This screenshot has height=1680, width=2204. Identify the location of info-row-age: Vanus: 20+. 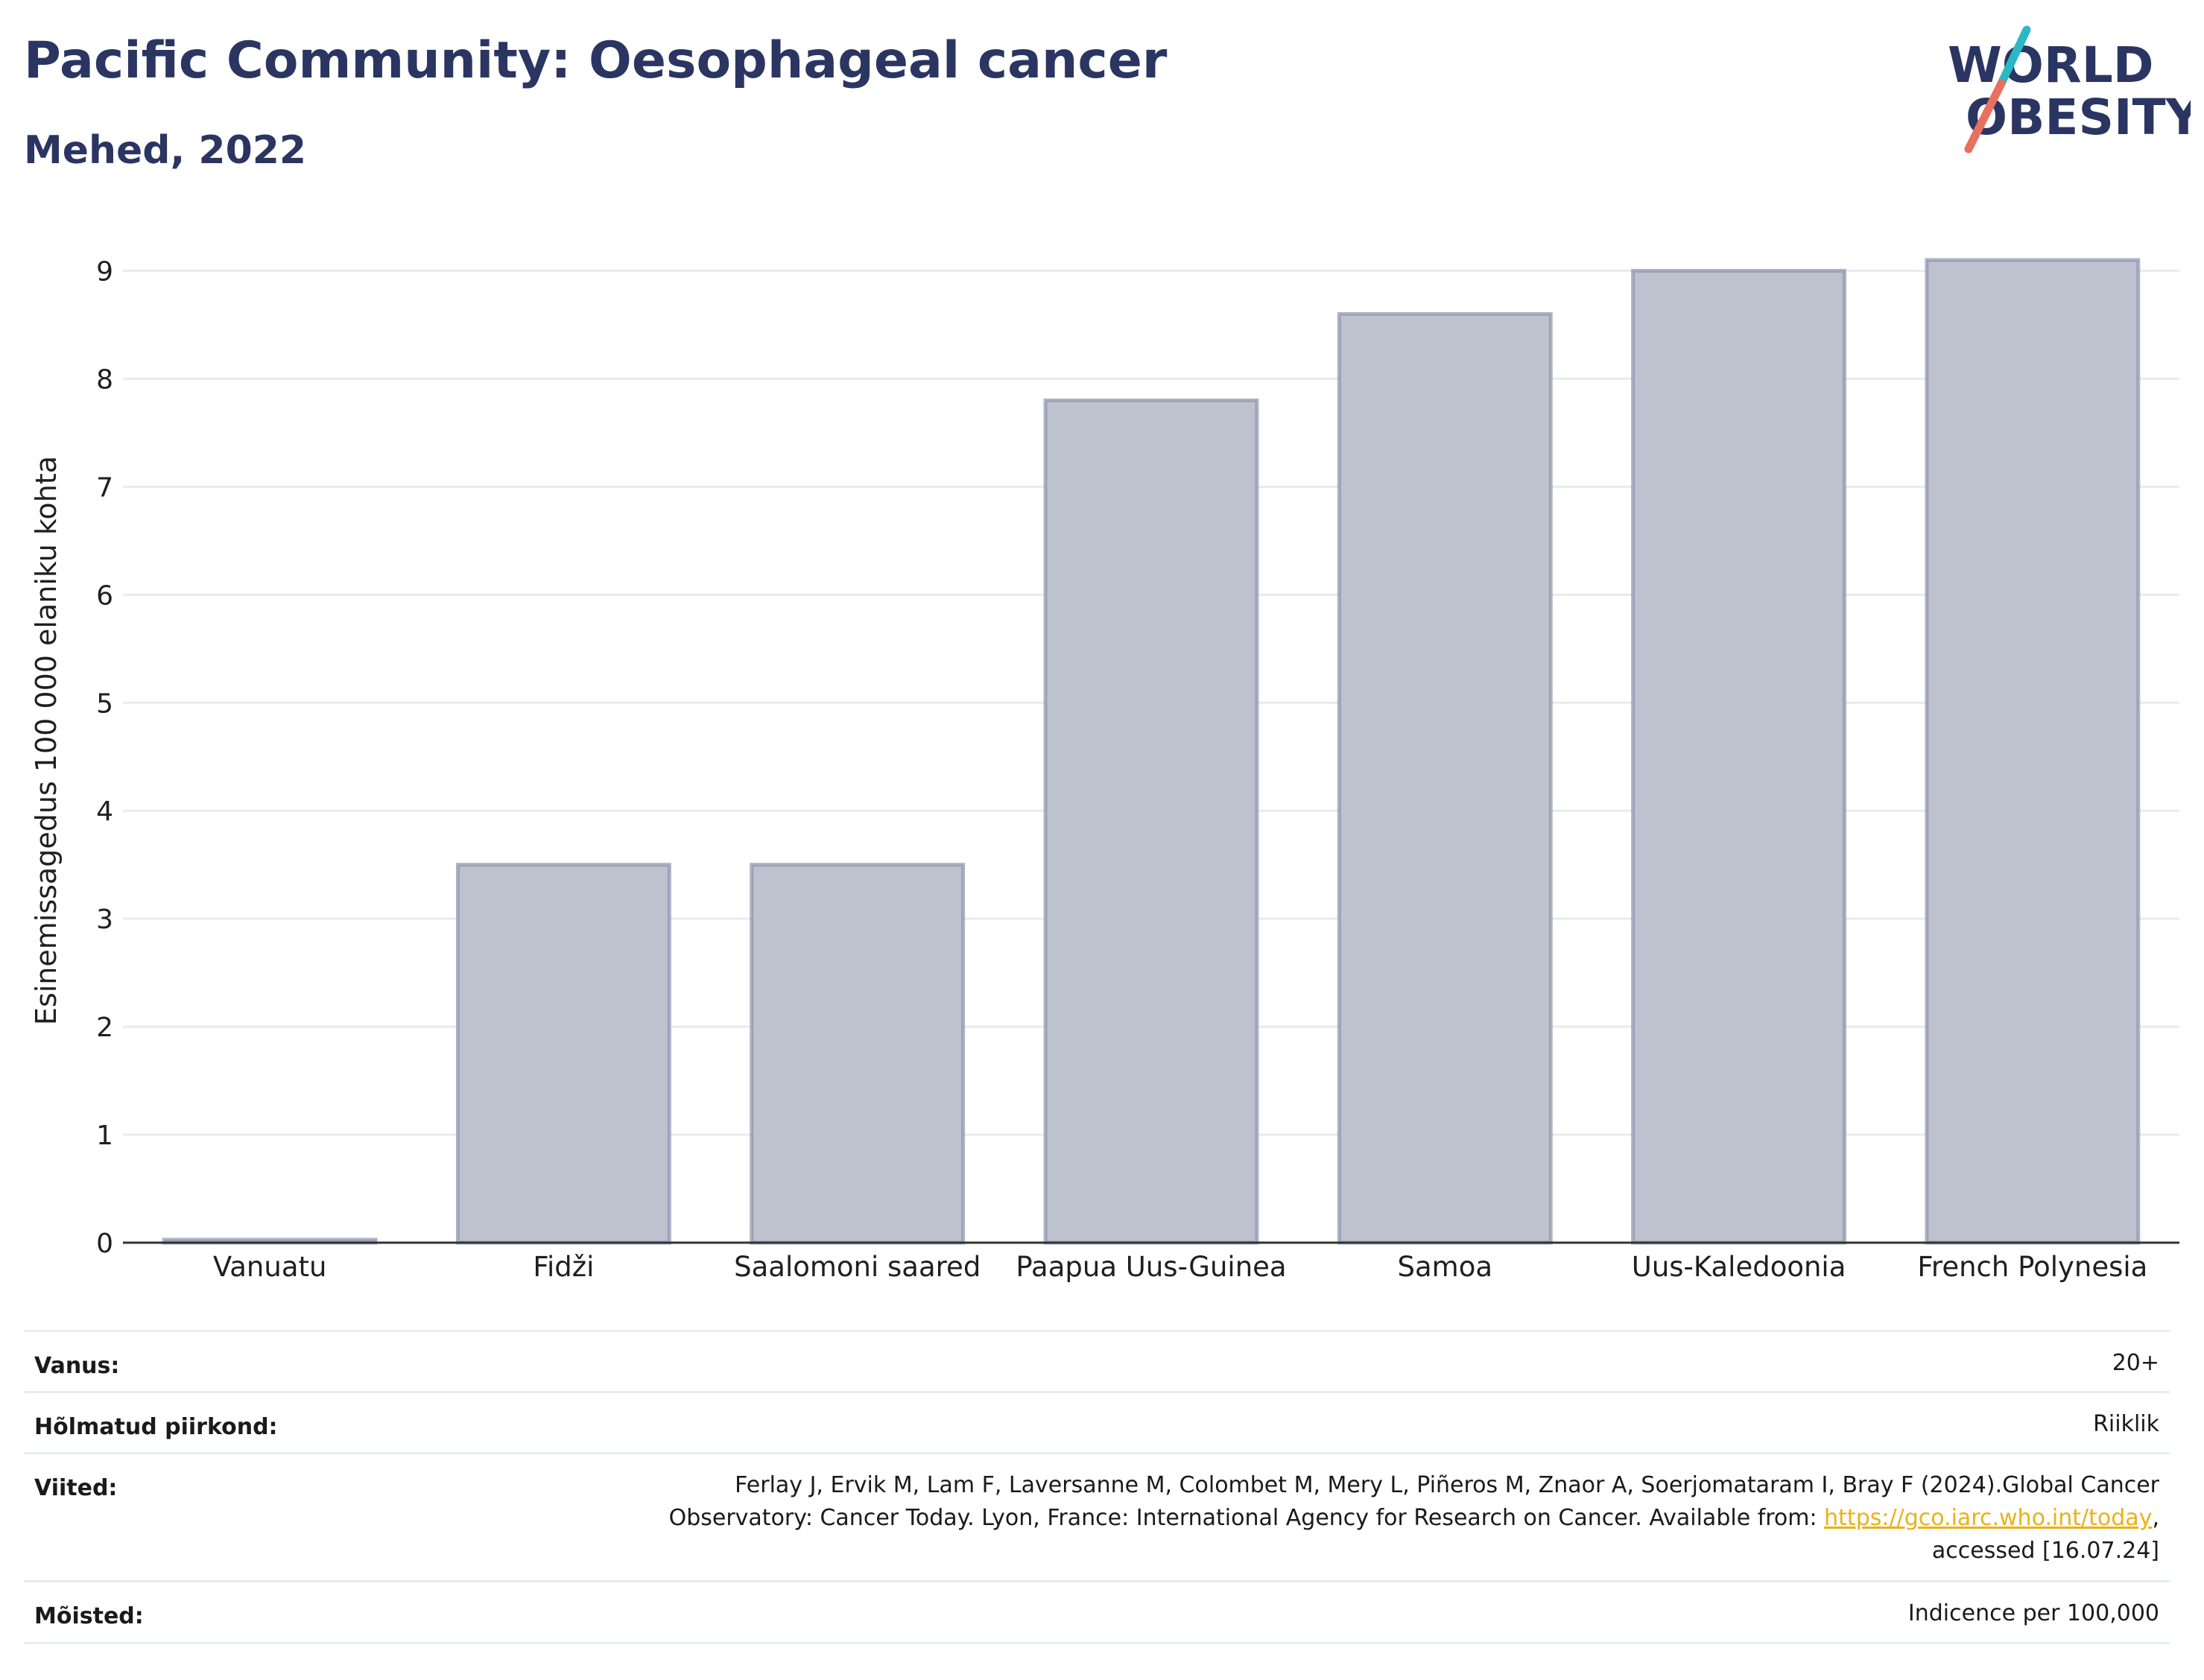
(1097, 1361).